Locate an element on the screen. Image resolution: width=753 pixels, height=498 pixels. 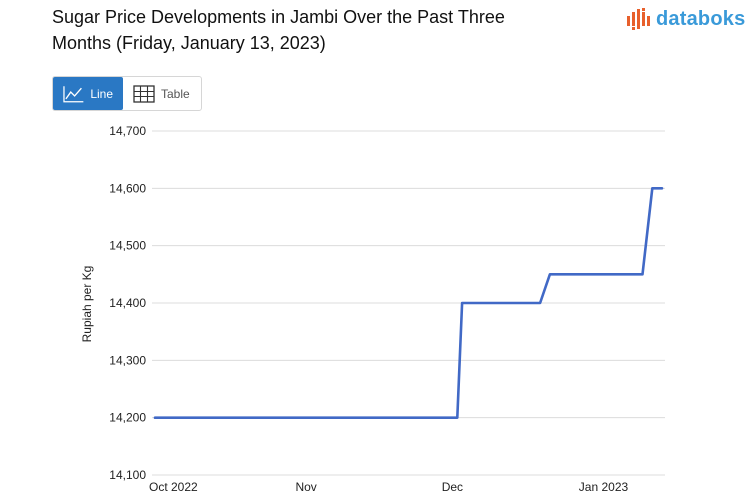
view-toggle: Line Table is located at coordinates (127, 93).